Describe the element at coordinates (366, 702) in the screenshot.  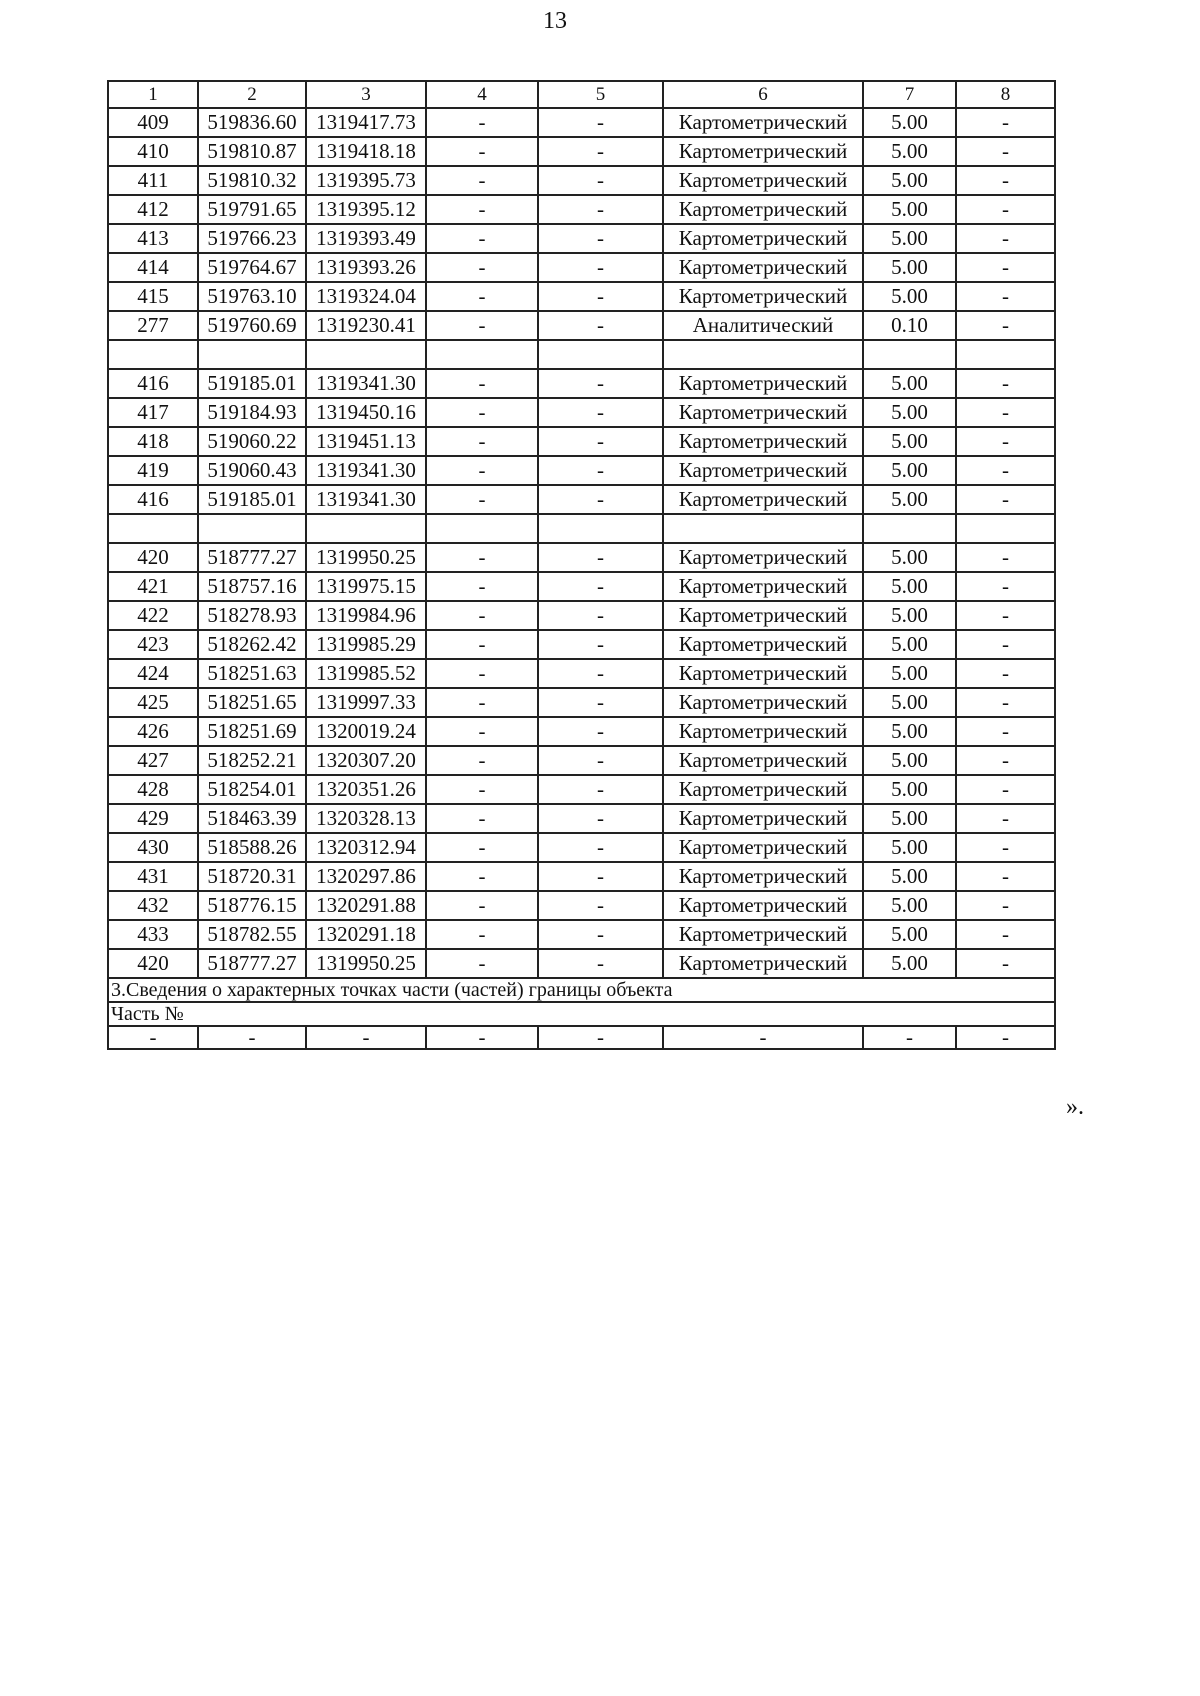
I see `table-cell: 1319997.33` at that location.